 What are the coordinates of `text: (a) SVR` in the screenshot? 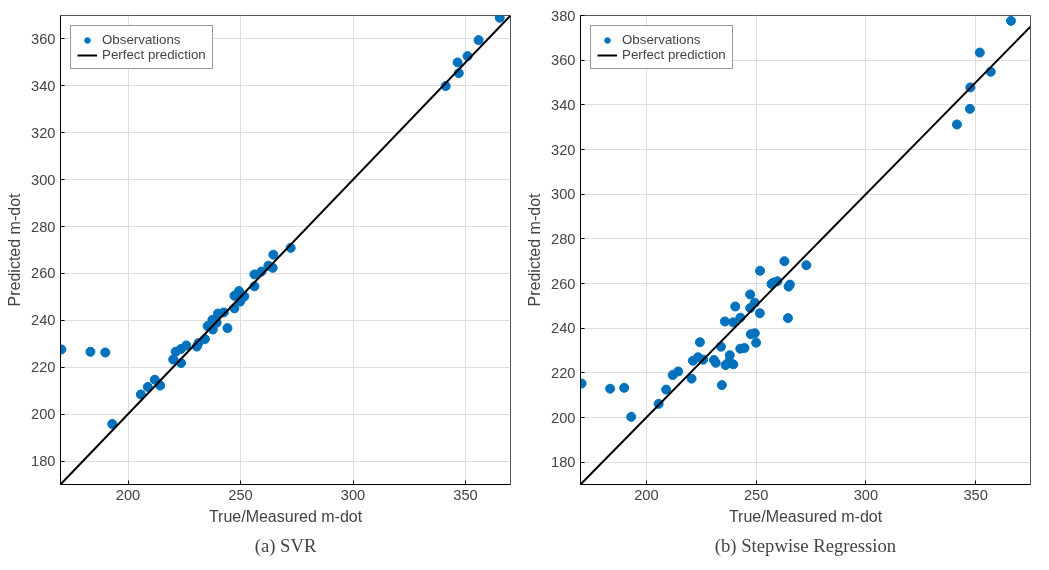 It's located at (285, 545).